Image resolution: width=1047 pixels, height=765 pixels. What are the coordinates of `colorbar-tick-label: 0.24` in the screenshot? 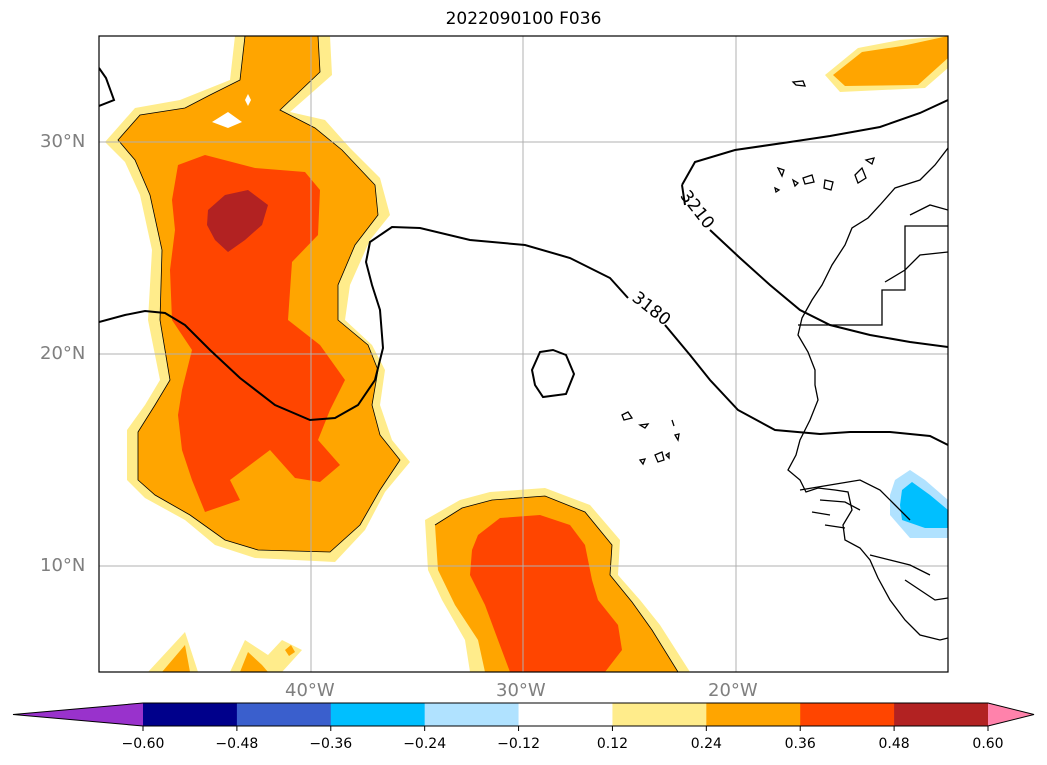 It's located at (706, 744).